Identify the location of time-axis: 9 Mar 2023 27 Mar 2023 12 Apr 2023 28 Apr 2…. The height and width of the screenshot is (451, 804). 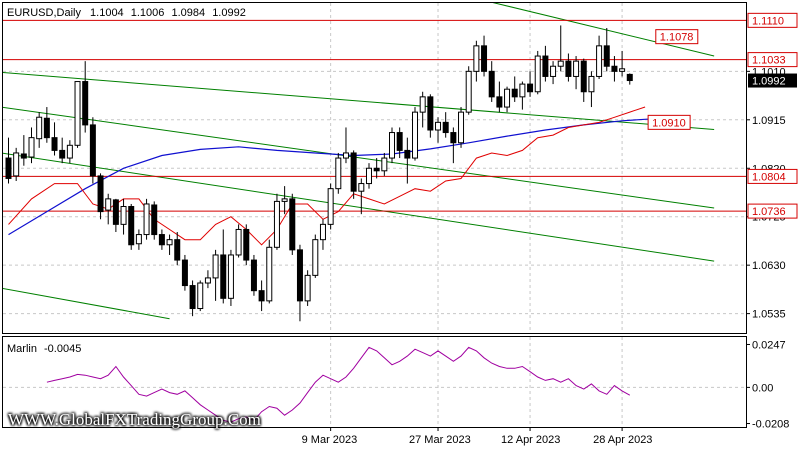
(477, 436).